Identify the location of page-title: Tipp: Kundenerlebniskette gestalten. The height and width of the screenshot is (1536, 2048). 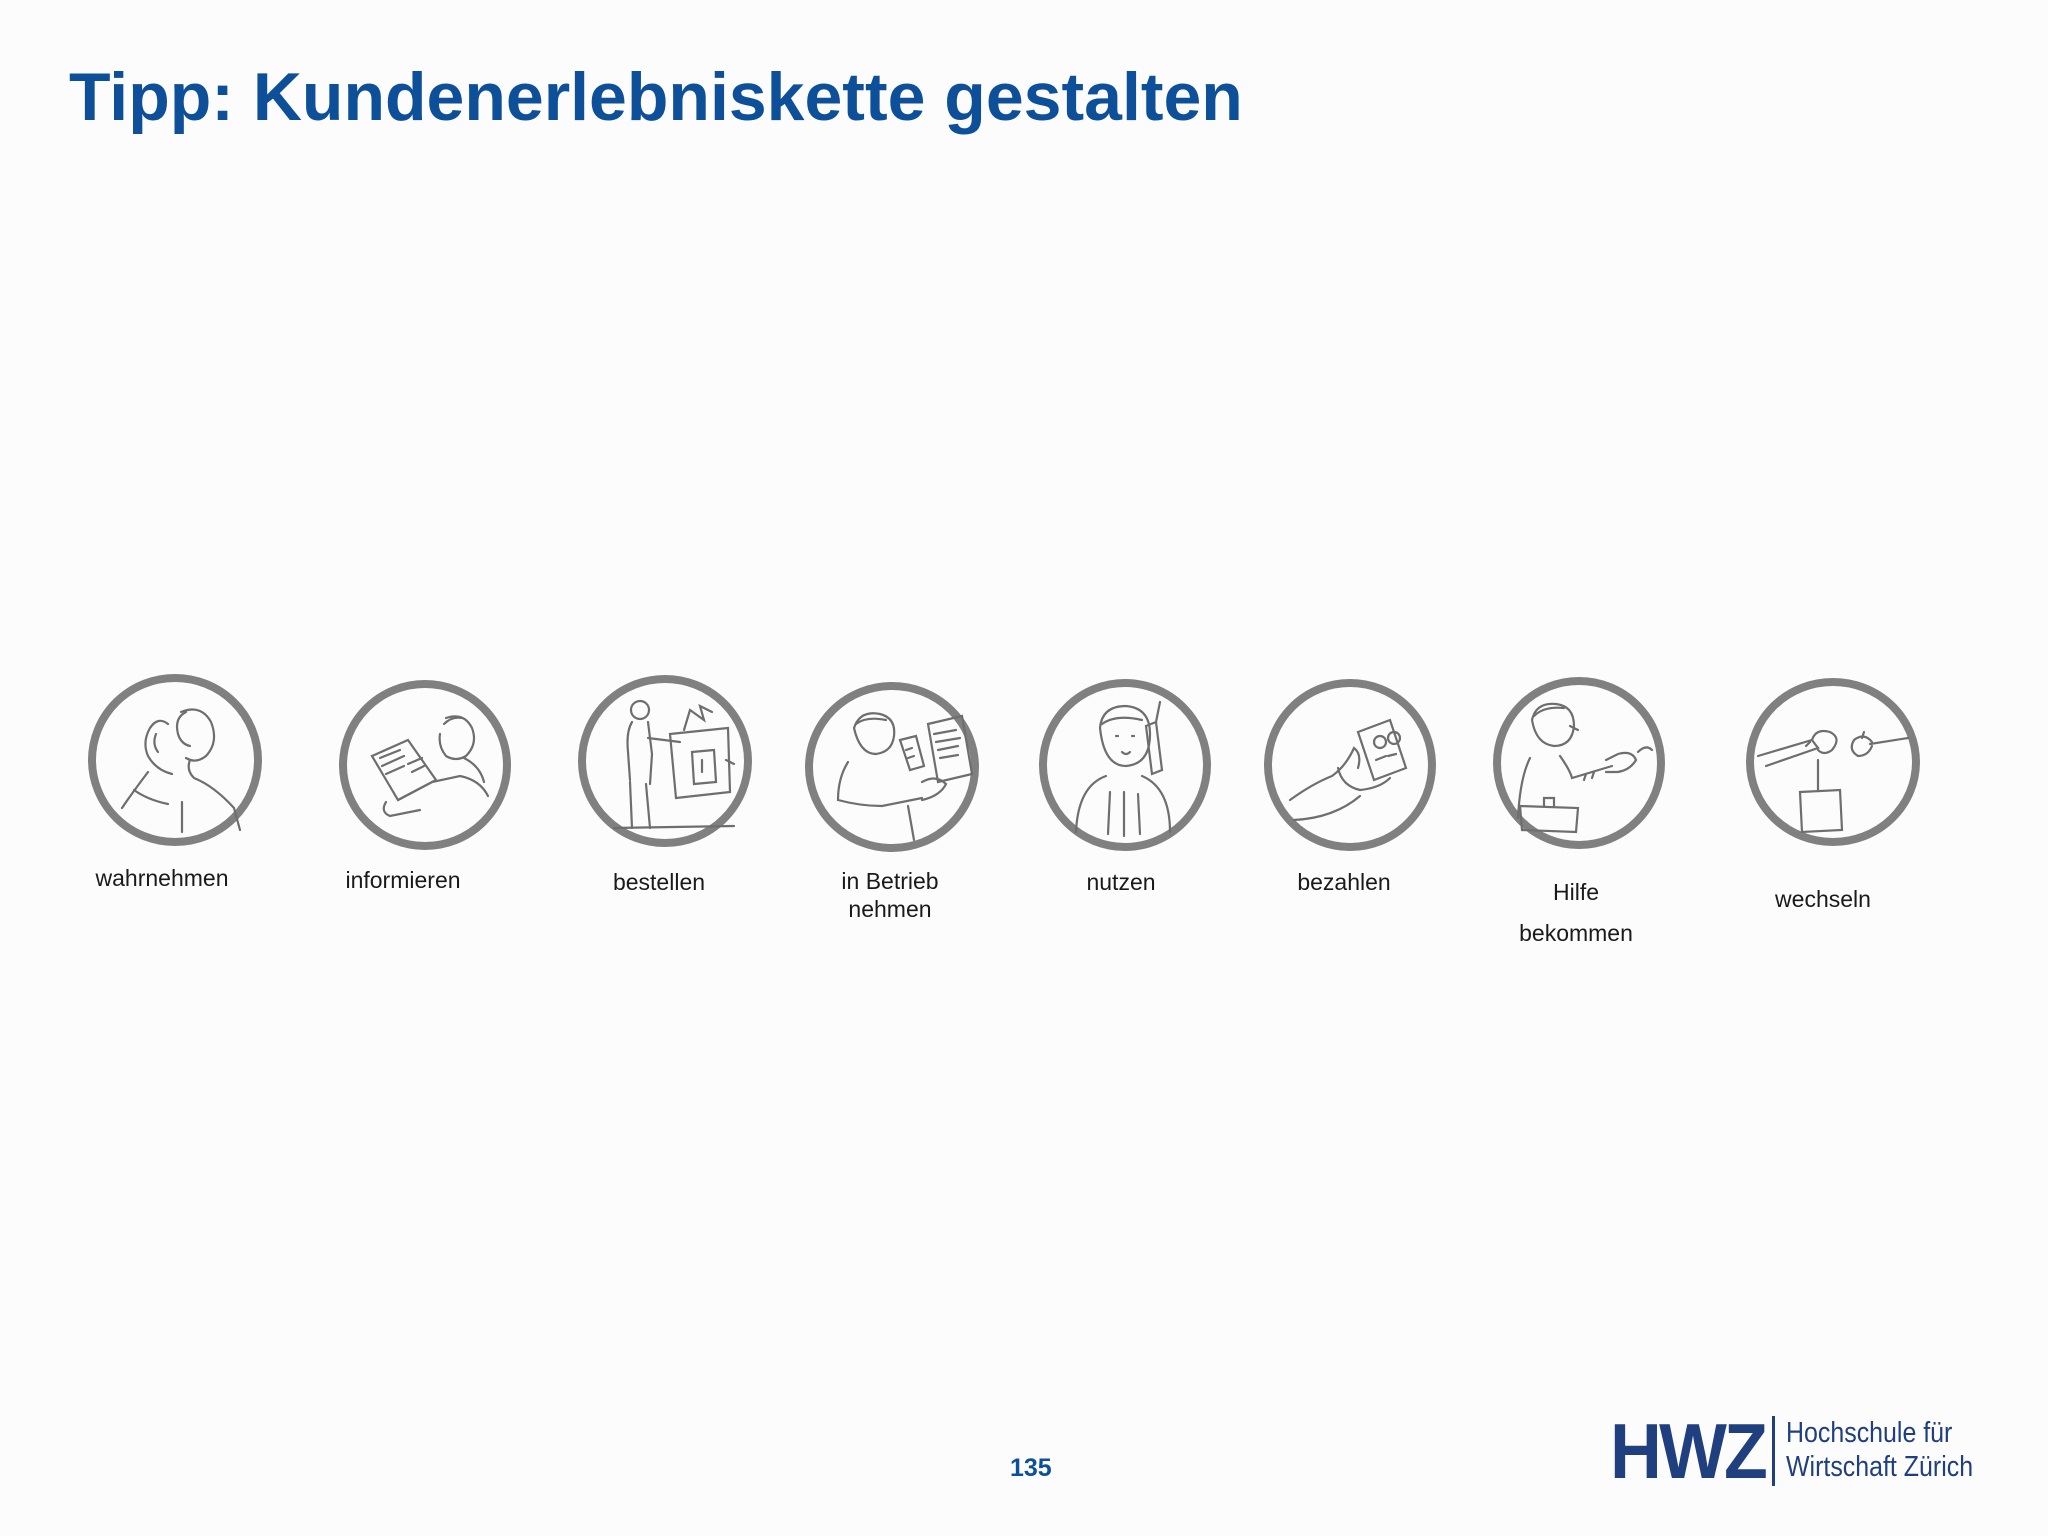
(656, 97).